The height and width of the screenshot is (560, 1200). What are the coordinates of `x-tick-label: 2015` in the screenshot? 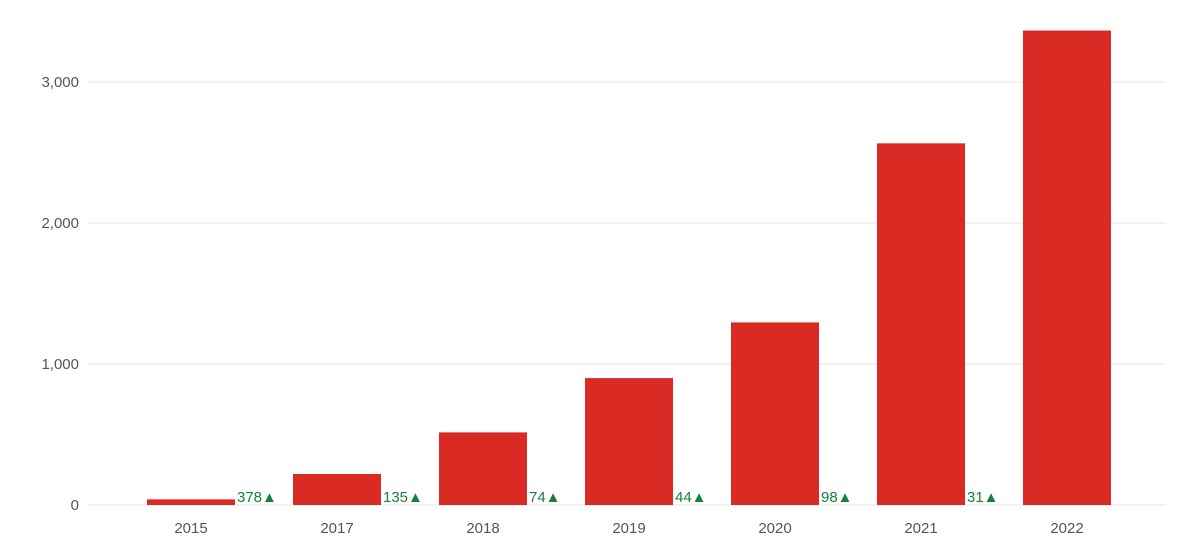 It's located at (190, 528).